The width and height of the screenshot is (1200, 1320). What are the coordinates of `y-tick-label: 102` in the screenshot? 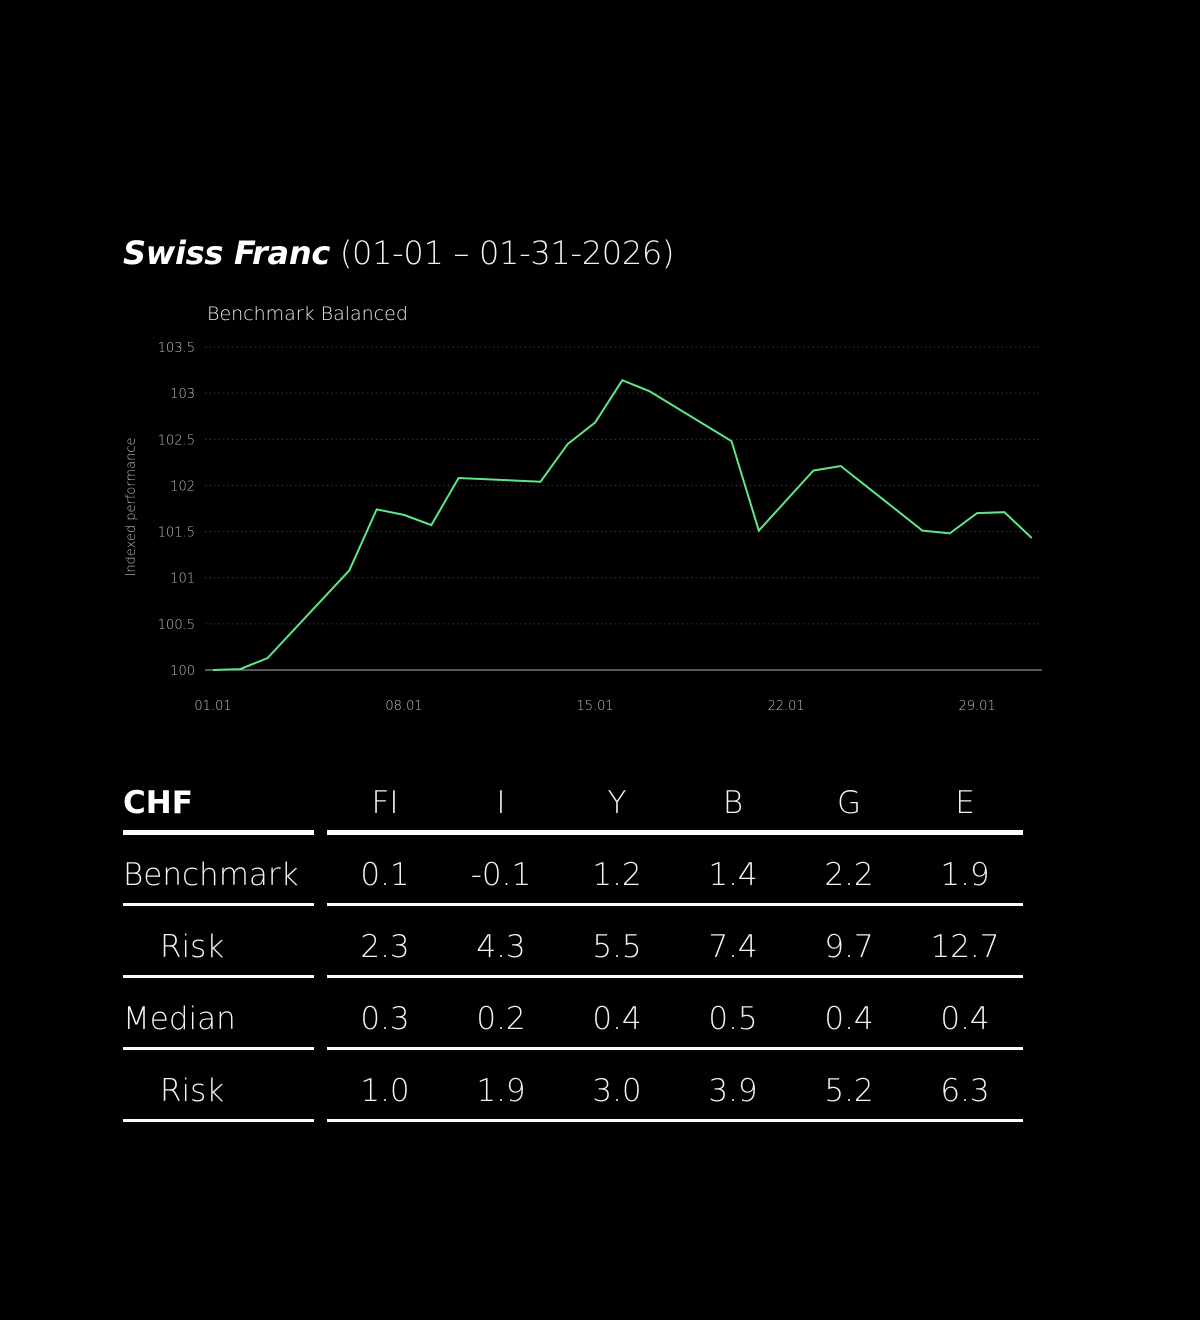 It's located at (182, 486).